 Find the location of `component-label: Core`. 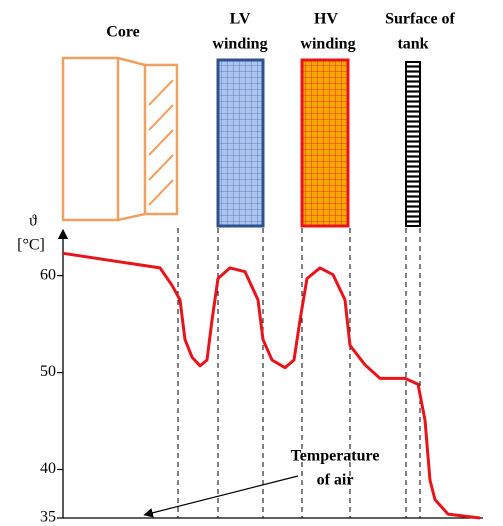

component-label: Core is located at coordinates (122, 32).